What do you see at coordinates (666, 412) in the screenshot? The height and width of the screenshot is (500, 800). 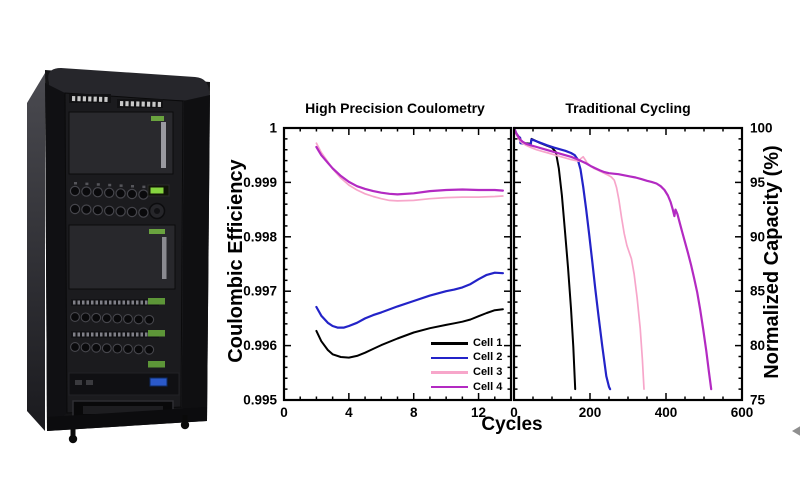 I see `svg-text: 400` at bounding box center [666, 412].